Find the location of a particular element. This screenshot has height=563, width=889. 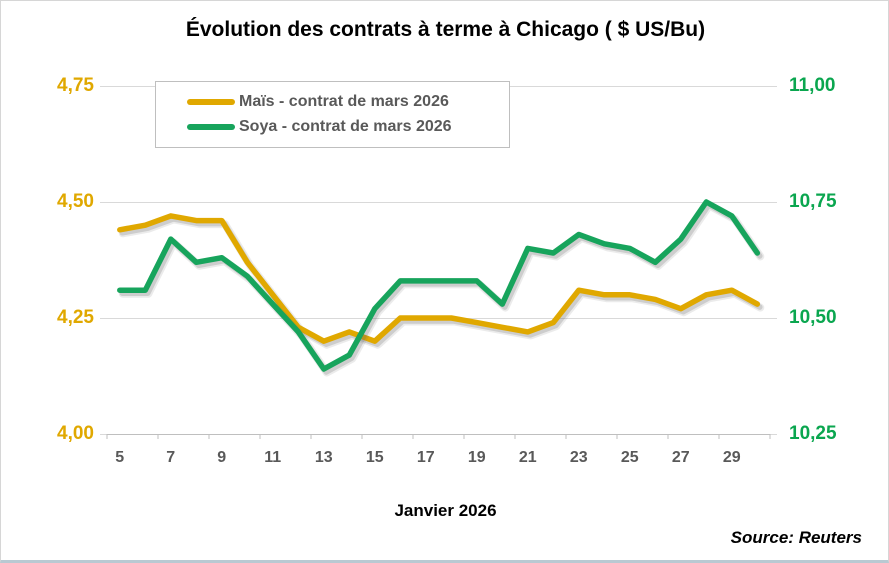

left-axis-tick-label: 4,00 is located at coordinates (75, 433).